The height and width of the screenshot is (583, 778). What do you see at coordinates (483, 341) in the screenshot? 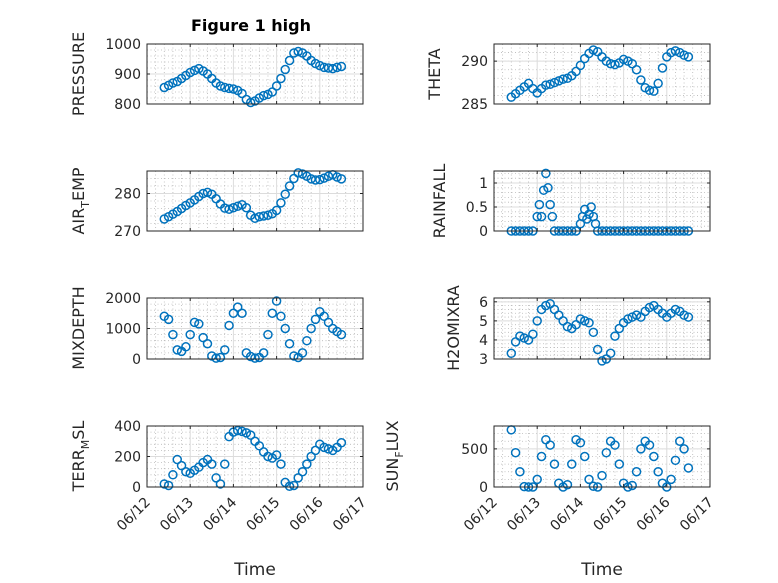
I see `y-tick-label: 4` at bounding box center [483, 341].